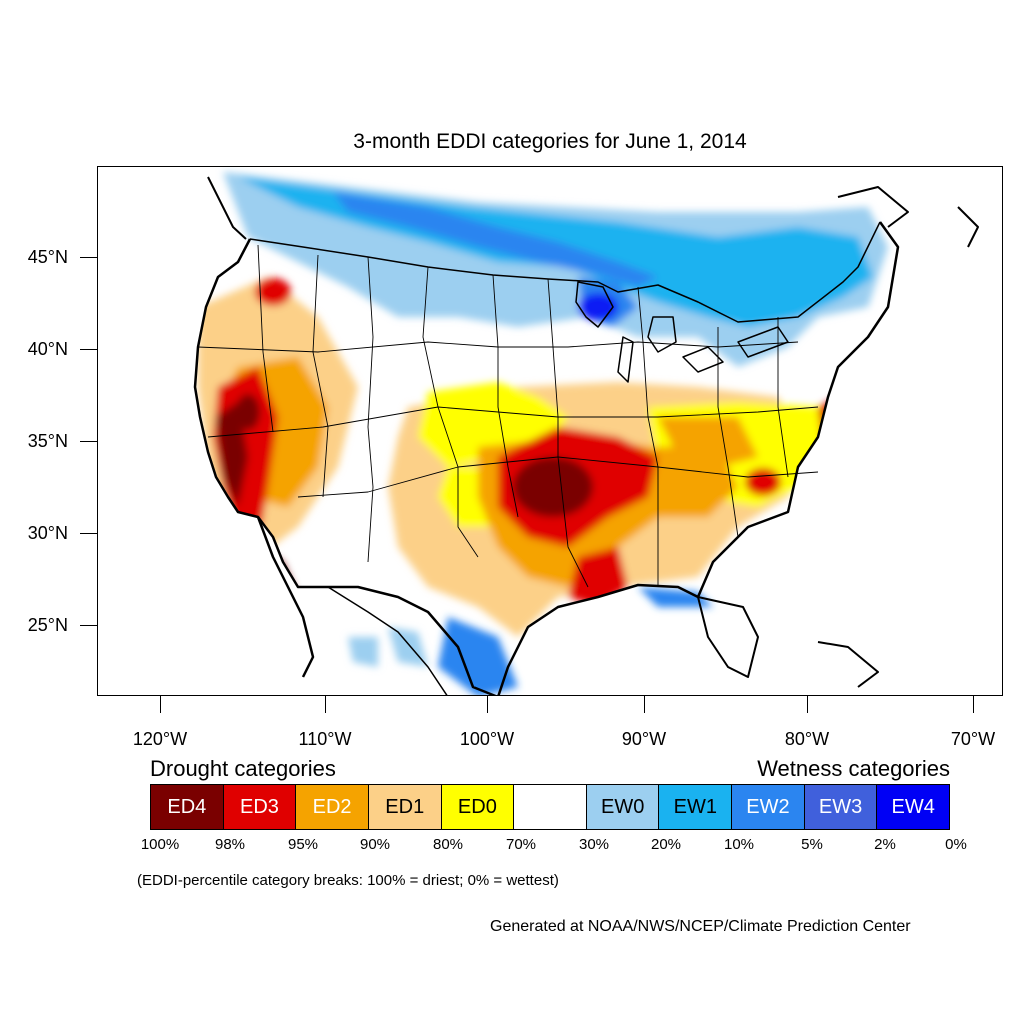  What do you see at coordinates (521, 844) in the screenshot?
I see `percentile-label: 70%` at bounding box center [521, 844].